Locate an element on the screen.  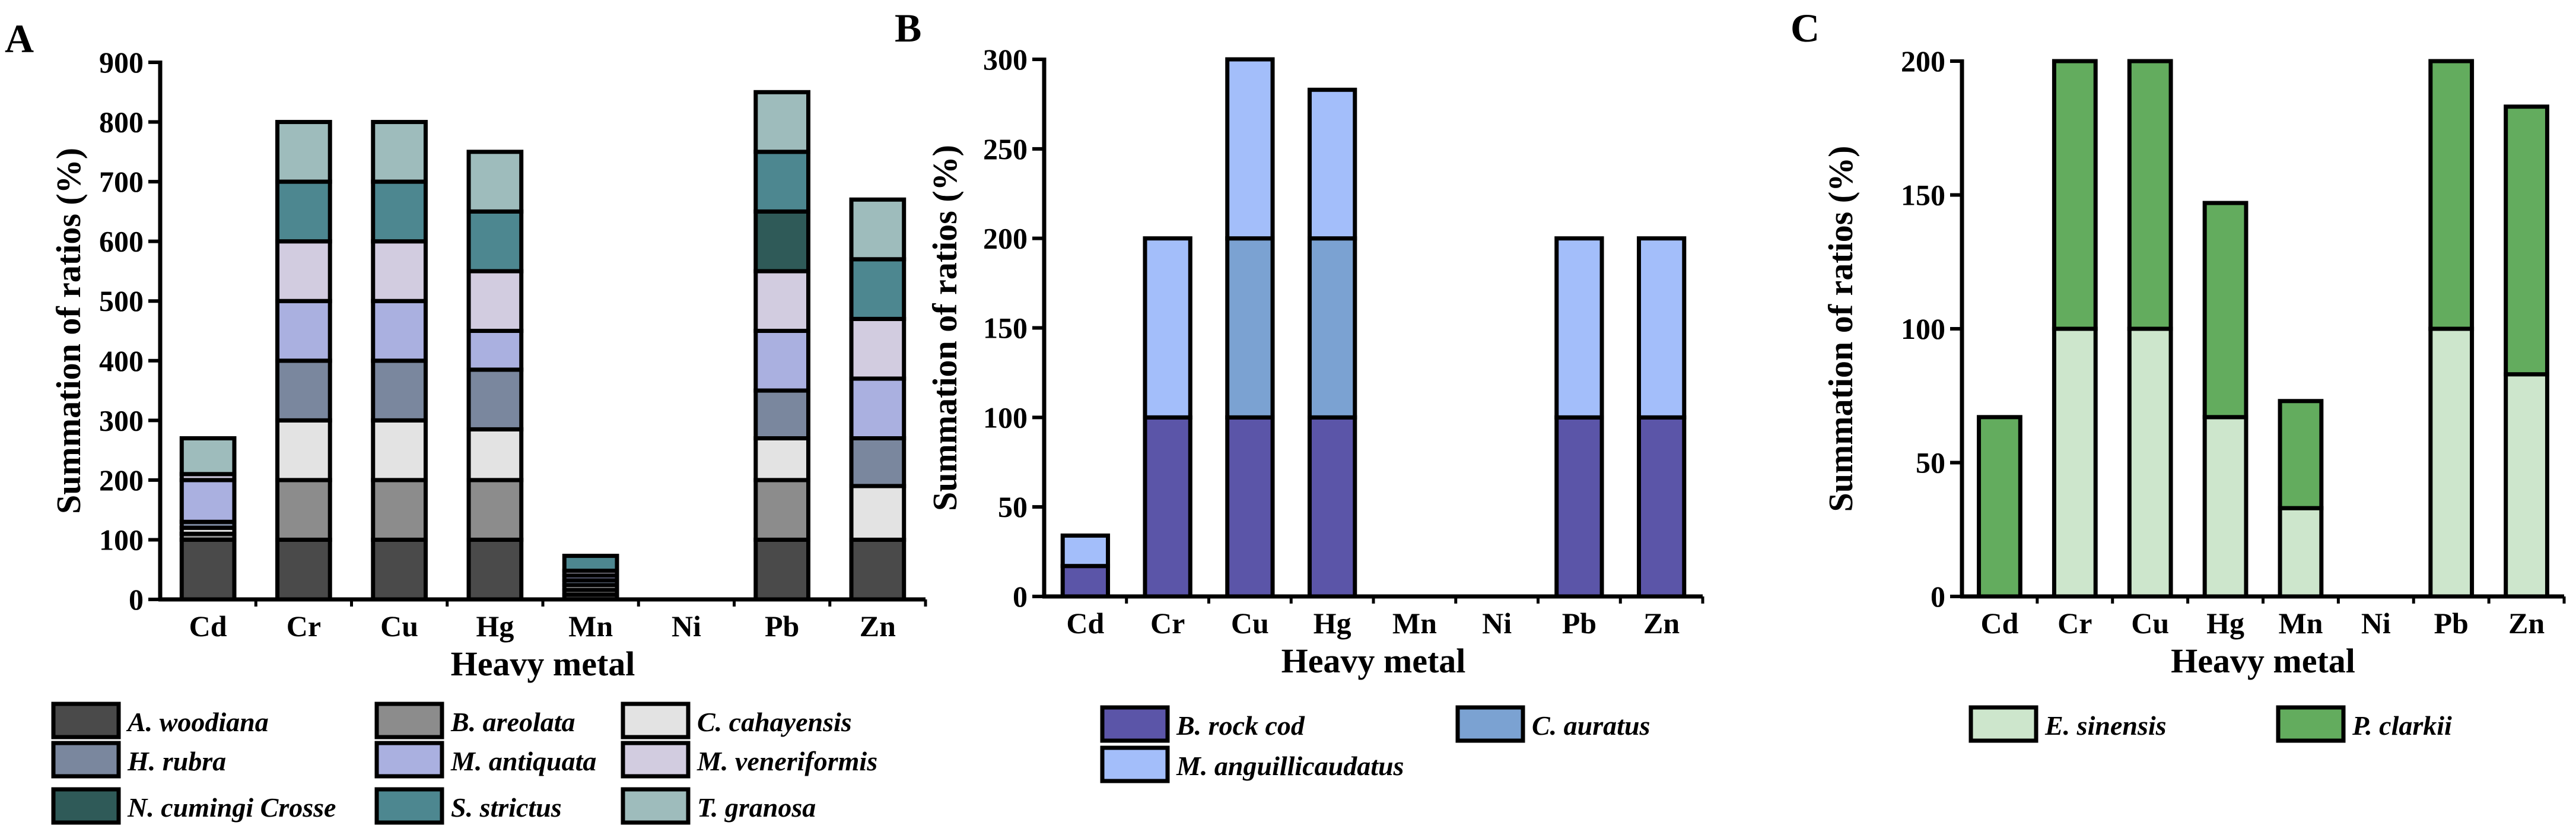
panel-a-bar-cu-b-areolata is located at coordinates (399, 510).